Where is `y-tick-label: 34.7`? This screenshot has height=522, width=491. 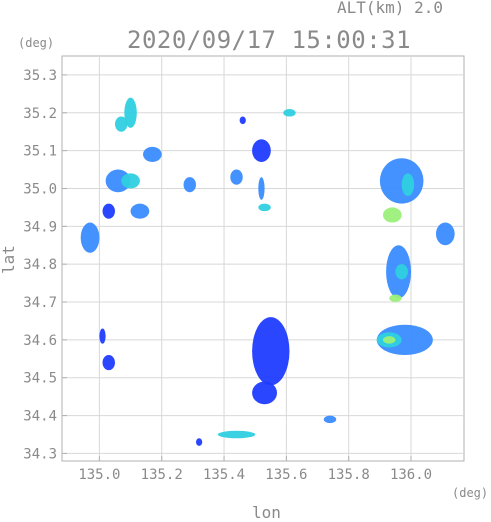
y-tick-label: 34.7 is located at coordinates (40, 303).